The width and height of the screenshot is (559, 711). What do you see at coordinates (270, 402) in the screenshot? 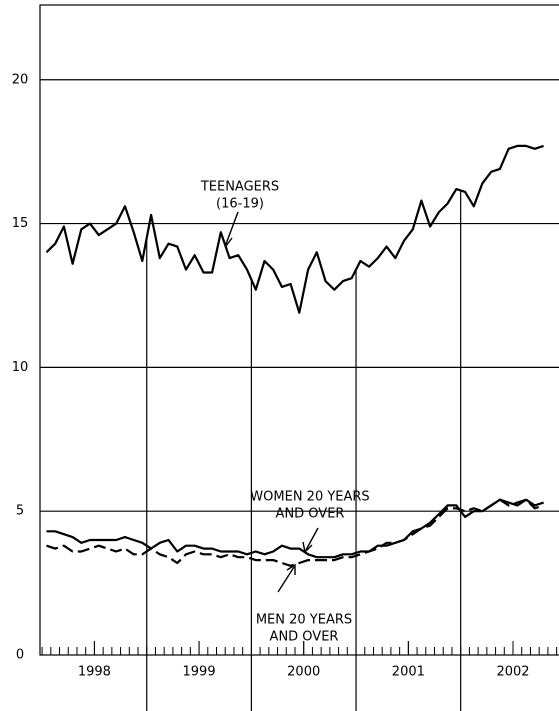
I see `annotation-arrows` at bounding box center [270, 402].